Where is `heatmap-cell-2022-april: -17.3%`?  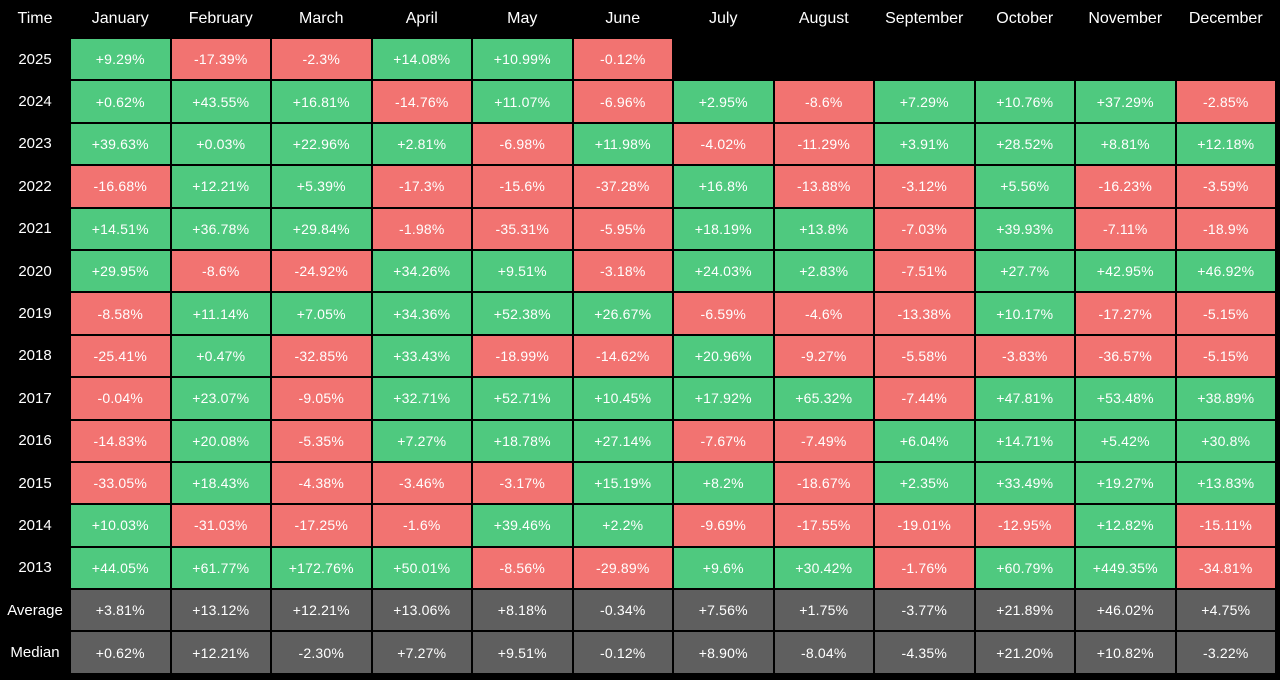
heatmap-cell-2022-april: -17.3% is located at coordinates (421, 186).